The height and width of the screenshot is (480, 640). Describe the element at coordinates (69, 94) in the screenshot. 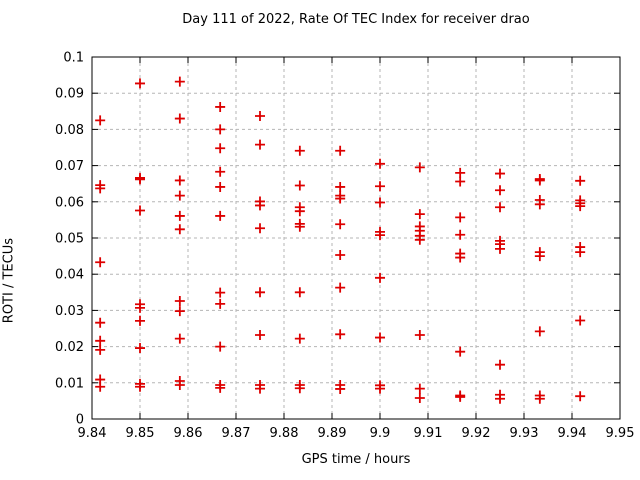

I see `y-tick-label: 0.09` at that location.